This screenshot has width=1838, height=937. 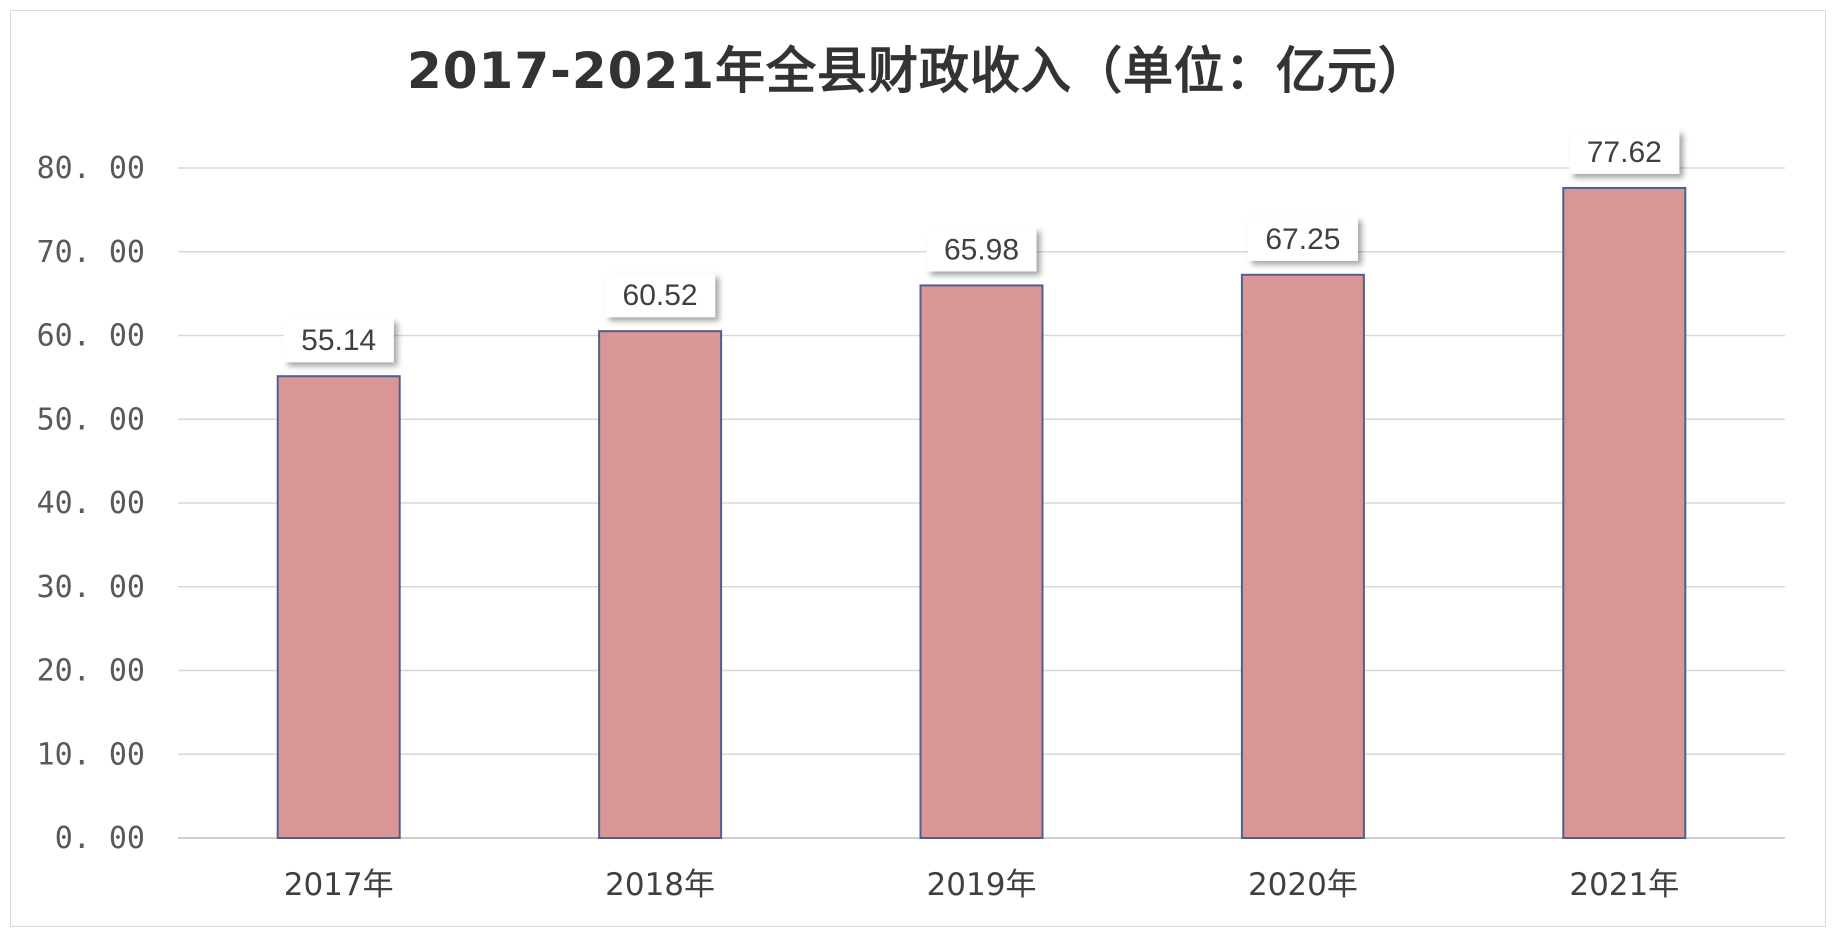 What do you see at coordinates (1624, 885) in the screenshot?
I see `x-category-label: 2021年` at bounding box center [1624, 885].